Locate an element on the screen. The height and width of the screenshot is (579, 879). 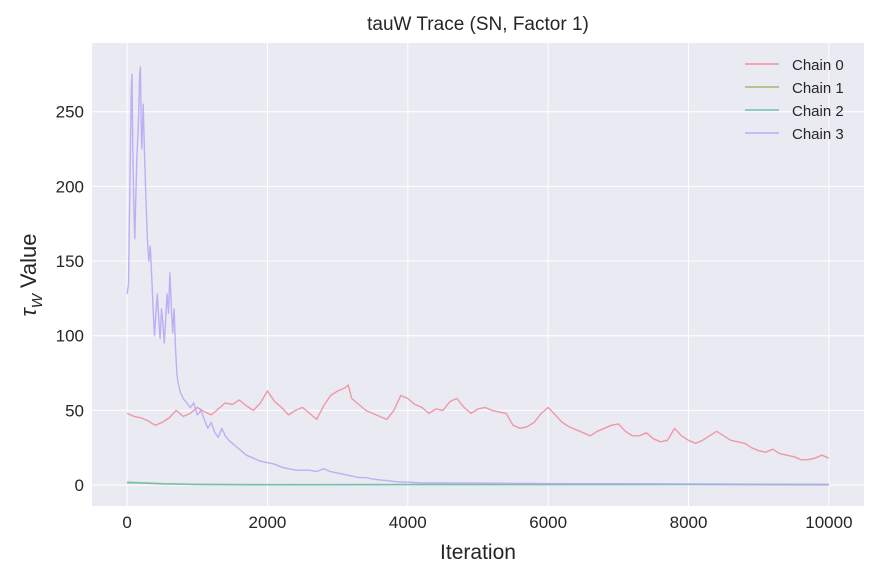
legend-label: Chain 3 is located at coordinates (818, 134).